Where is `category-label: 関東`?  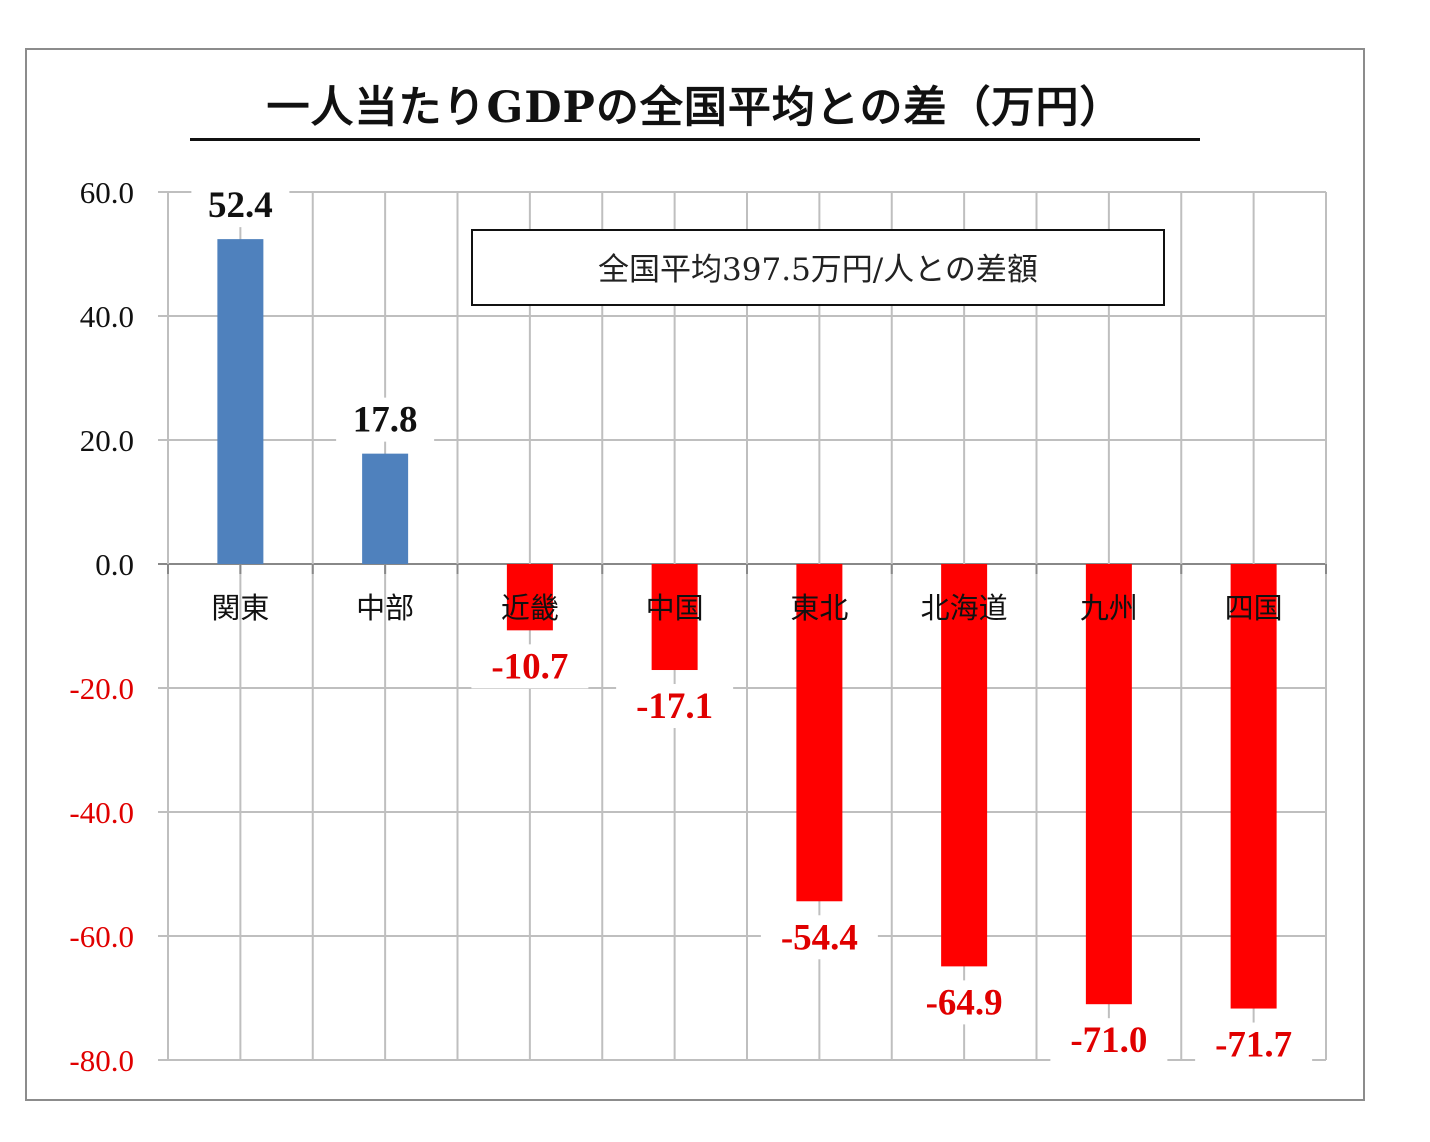
category-label: 関東 is located at coordinates (240, 608).